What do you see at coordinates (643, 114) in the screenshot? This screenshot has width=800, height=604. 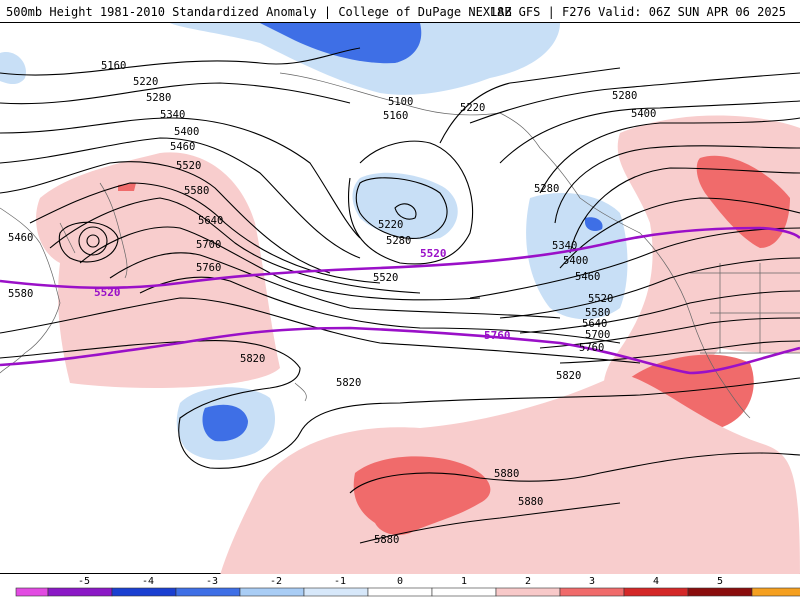 I see `contour-label-5400-ne: 5400` at bounding box center [643, 114].